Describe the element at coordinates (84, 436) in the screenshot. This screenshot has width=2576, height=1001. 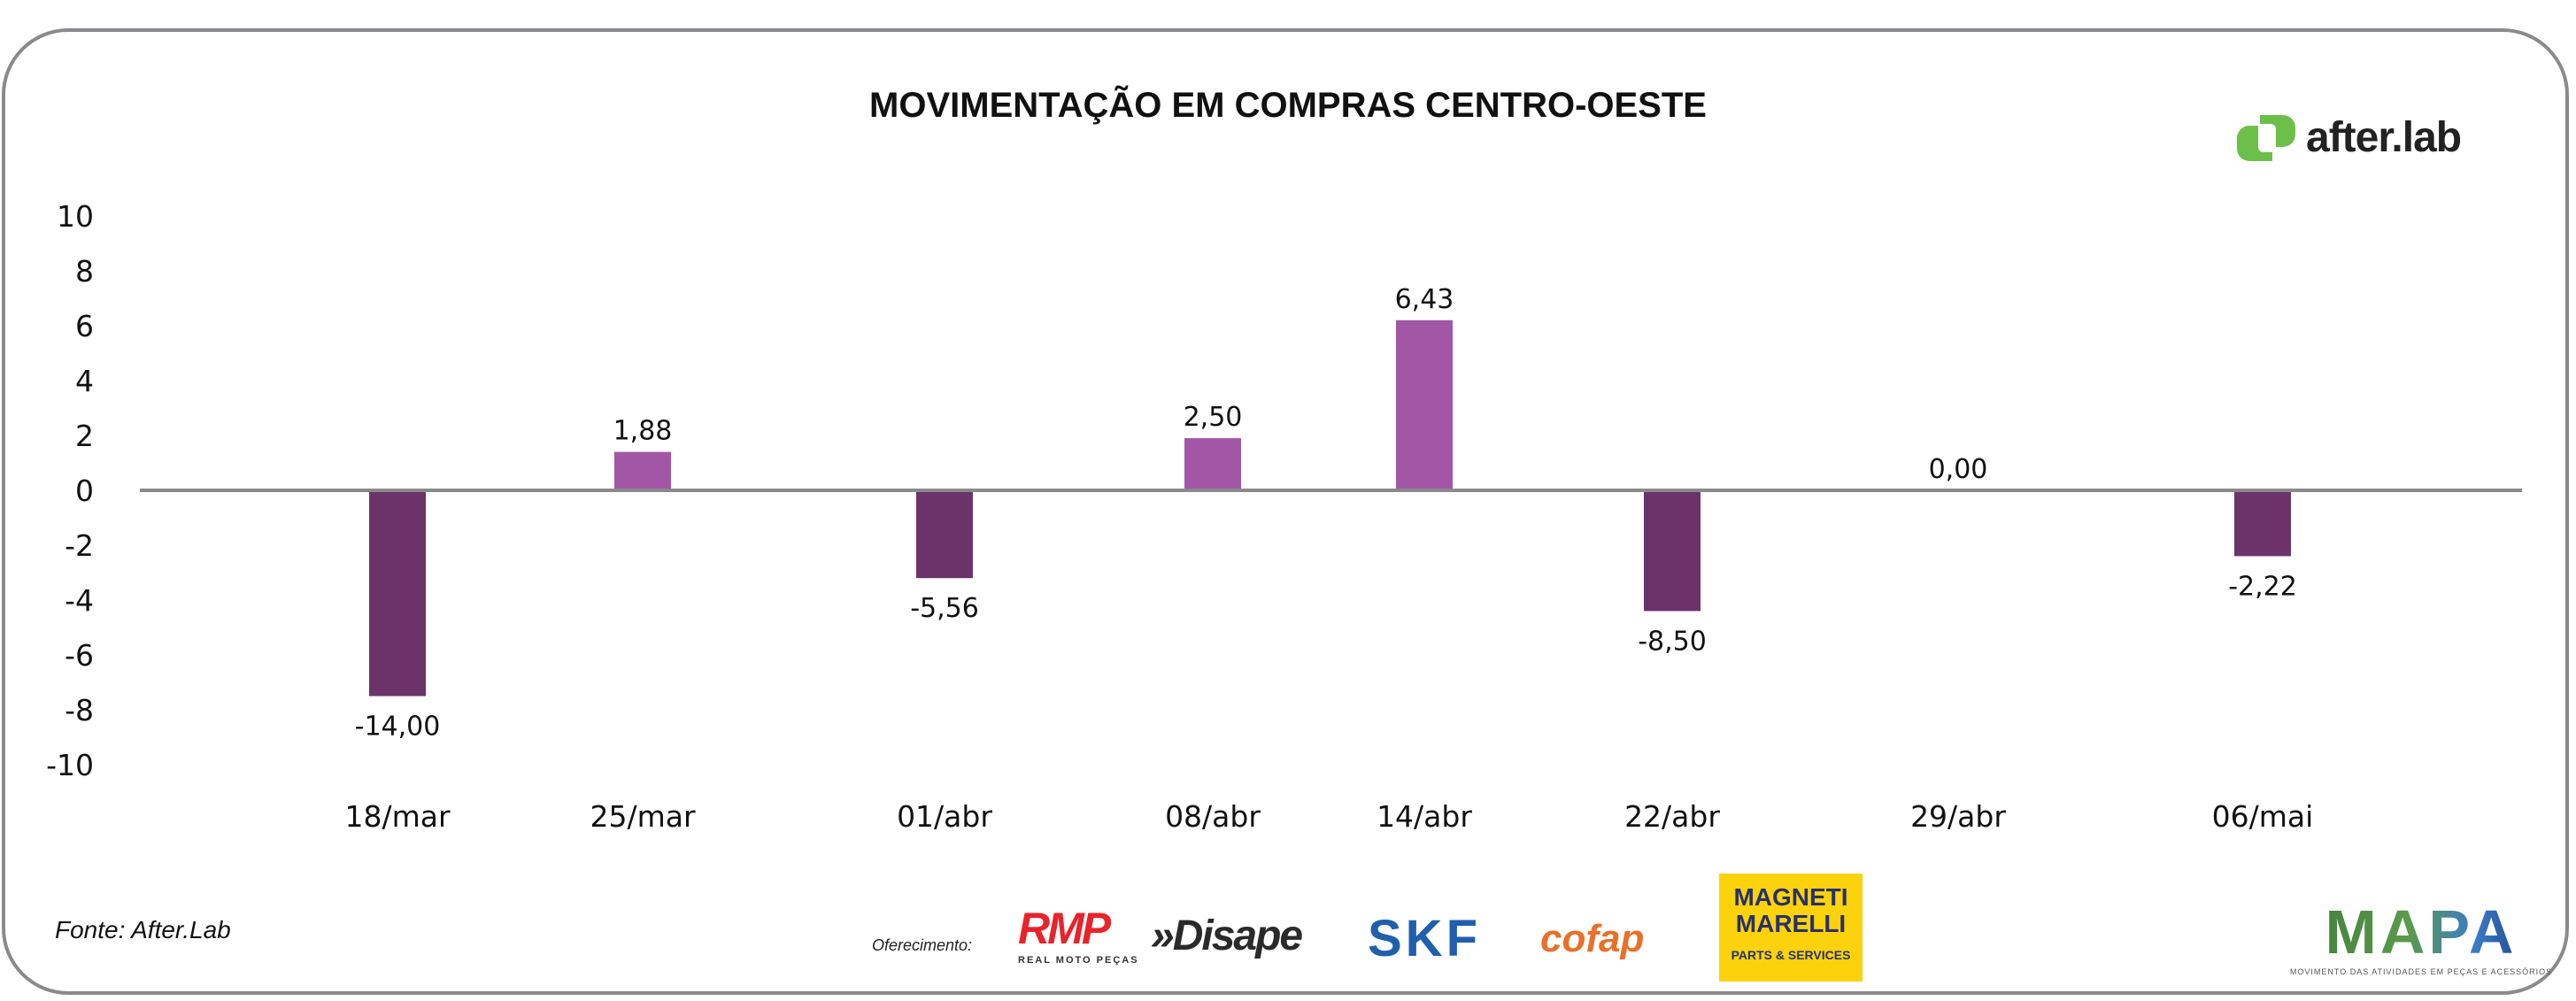
I see `y-tick-label: 2` at that location.